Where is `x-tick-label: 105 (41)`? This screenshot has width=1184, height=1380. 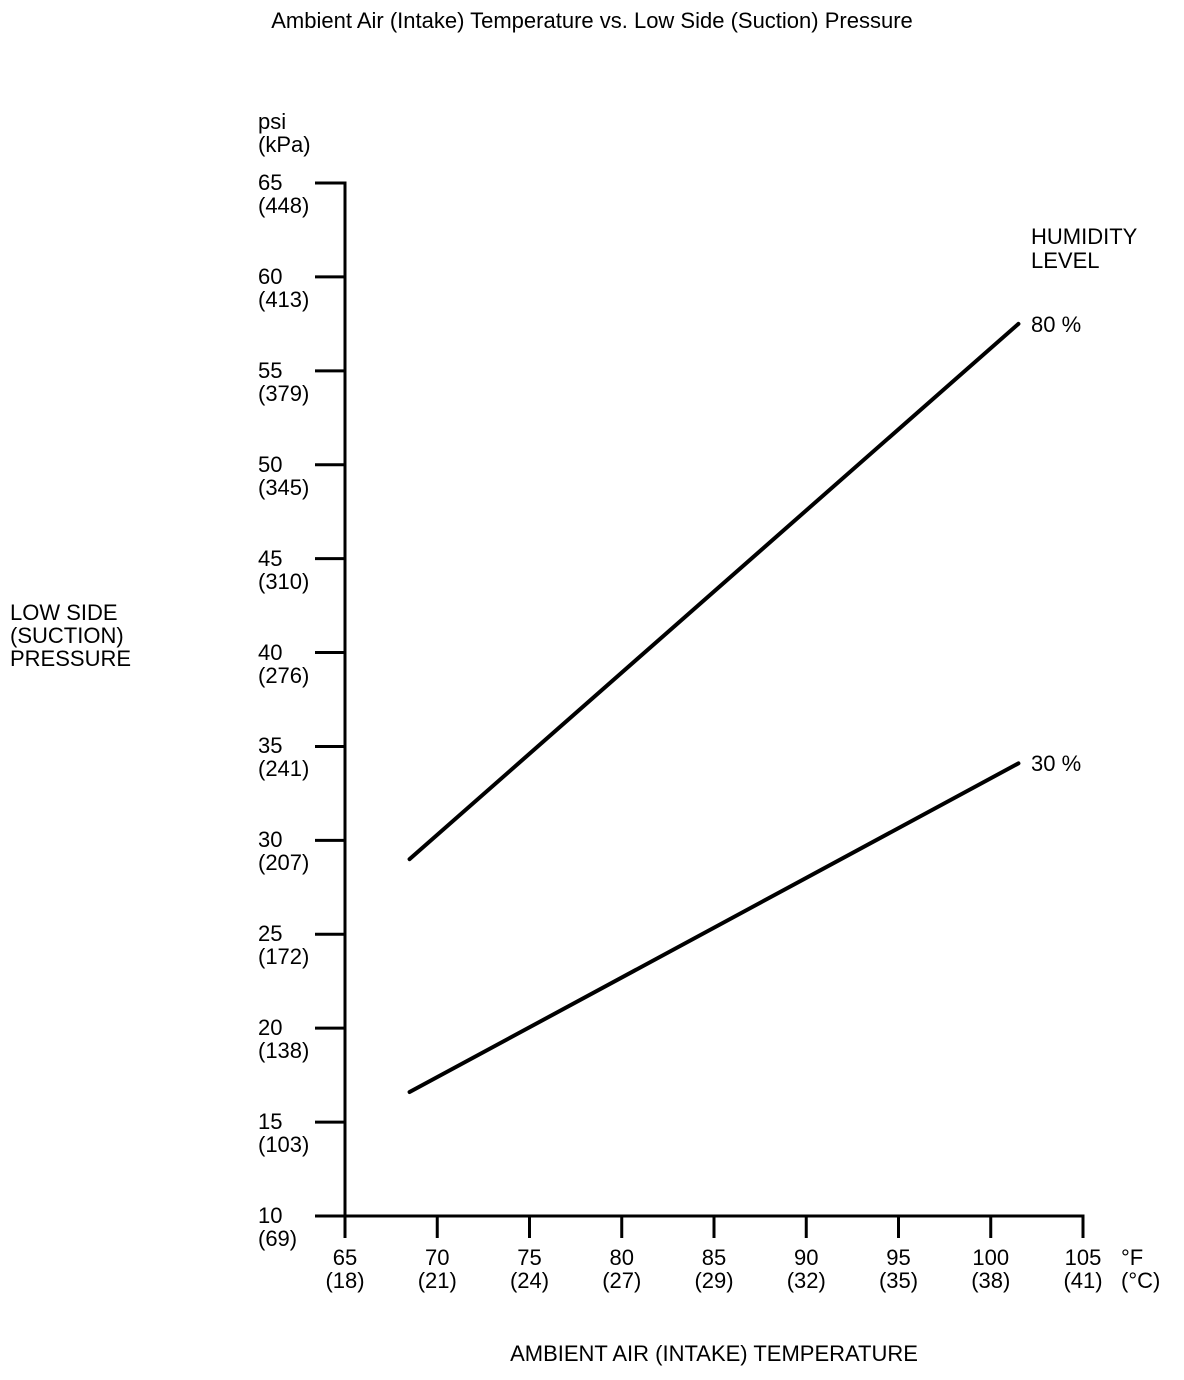
x-tick-label: 105 (41) is located at coordinates (1083, 1269).